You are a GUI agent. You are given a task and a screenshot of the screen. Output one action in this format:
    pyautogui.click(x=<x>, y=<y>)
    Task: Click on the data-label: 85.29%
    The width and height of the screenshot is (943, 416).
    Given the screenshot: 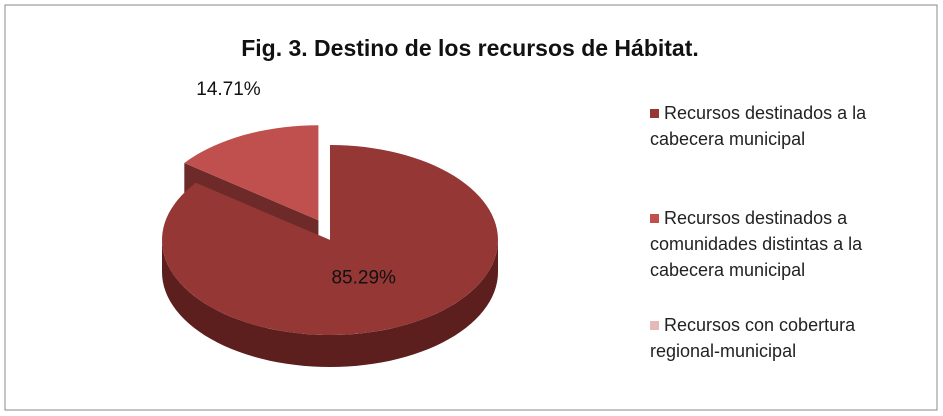 What is the action you would take?
    pyautogui.click(x=363, y=277)
    